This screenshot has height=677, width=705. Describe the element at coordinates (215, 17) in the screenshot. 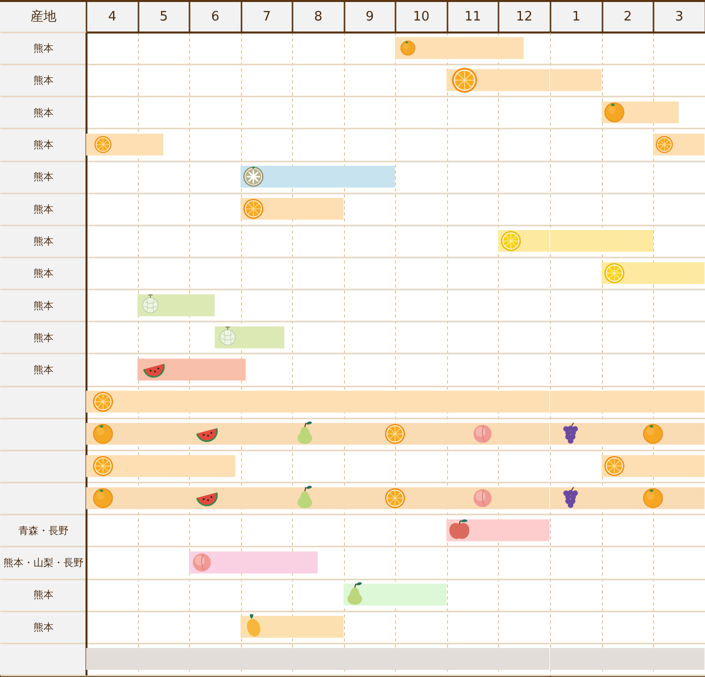

I see `x-tick-label: 6` at that location.